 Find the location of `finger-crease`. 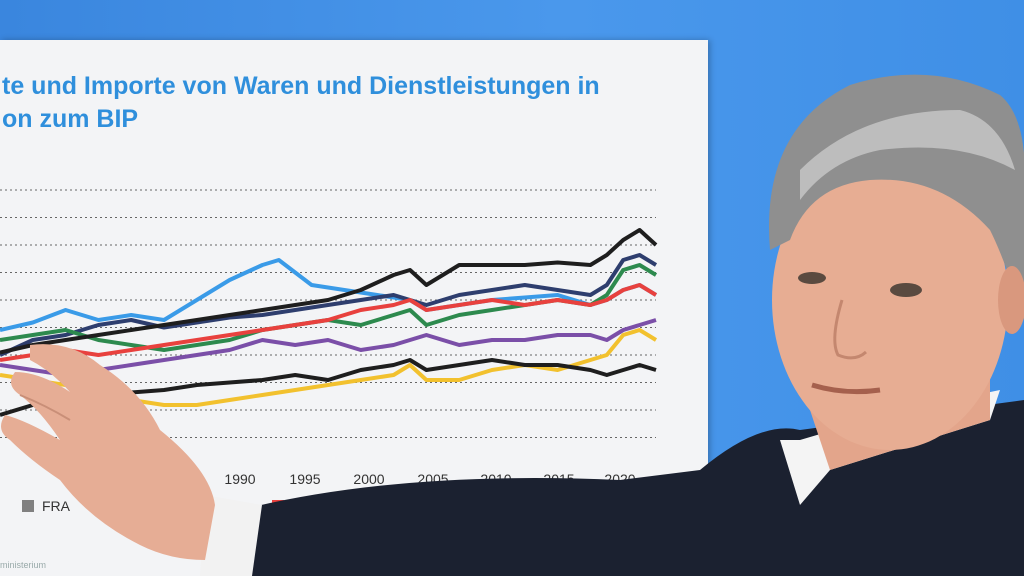

finger-crease is located at coordinates (45, 407).